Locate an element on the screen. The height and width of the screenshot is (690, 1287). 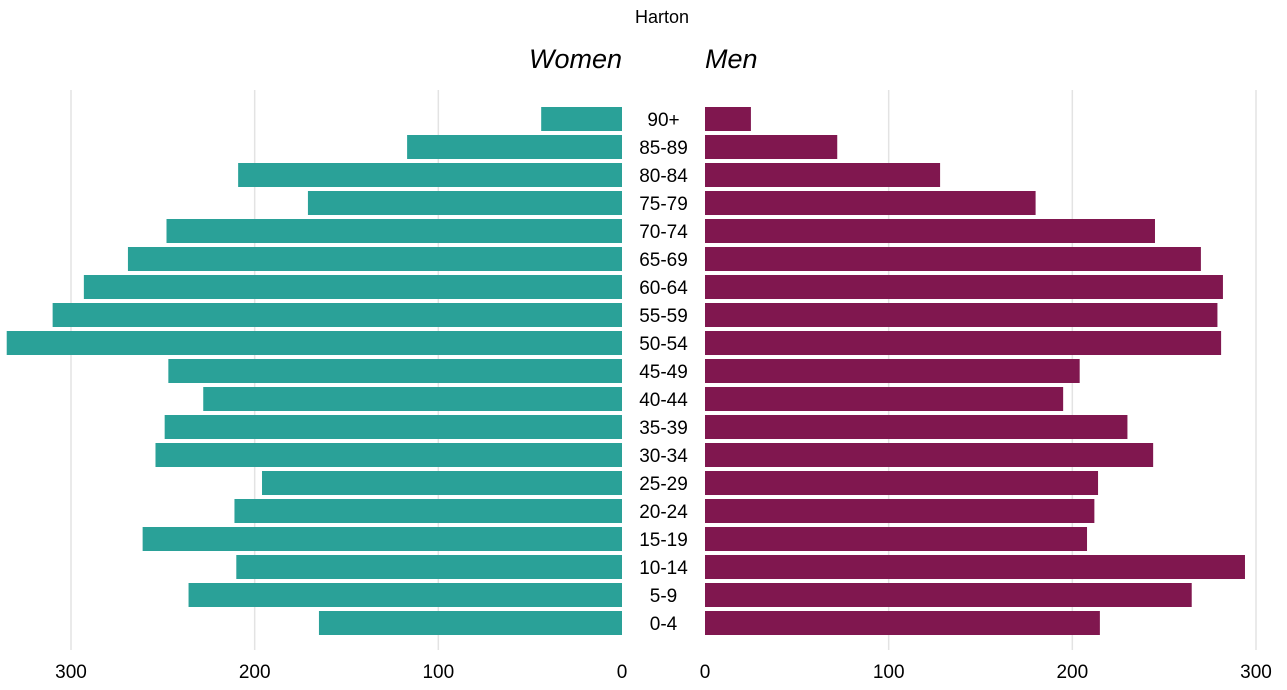
tick-label-men-300: 300 is located at coordinates (1256, 672).